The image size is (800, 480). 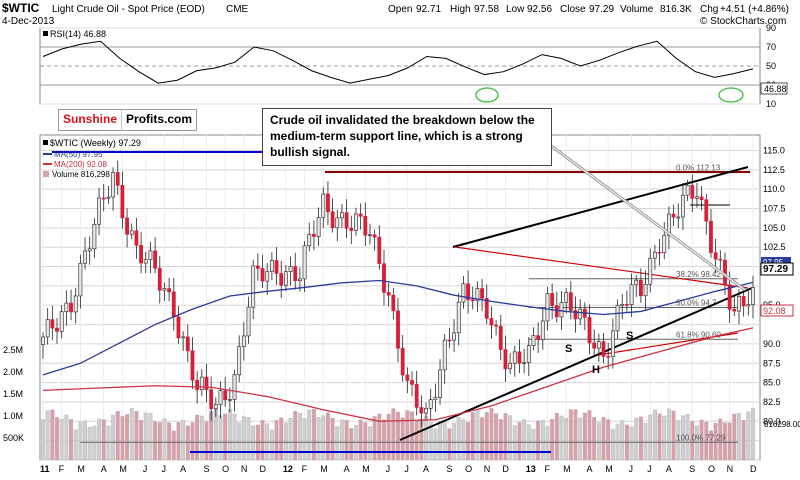 I want to click on volume-legend-label: Volume 816,298, so click(x=81, y=174).